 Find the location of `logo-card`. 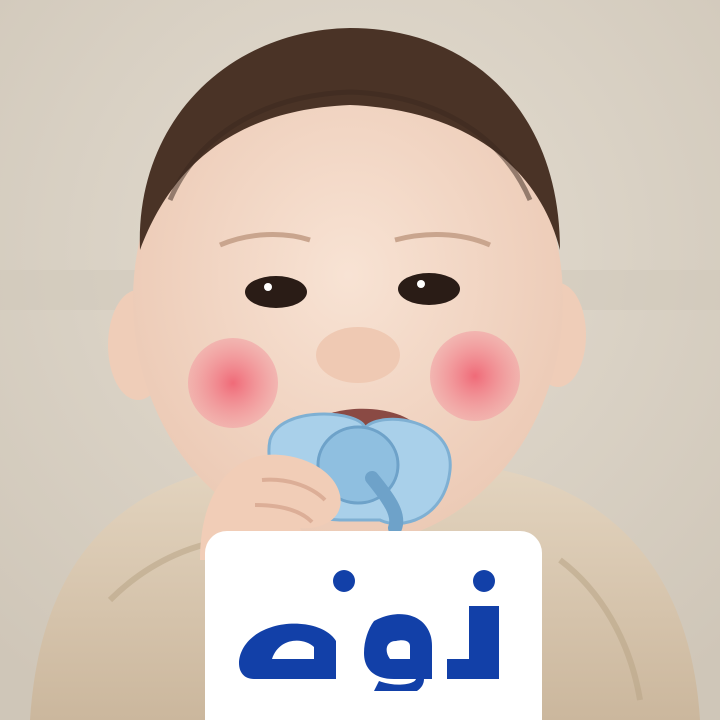

logo-card is located at coordinates (373, 625).